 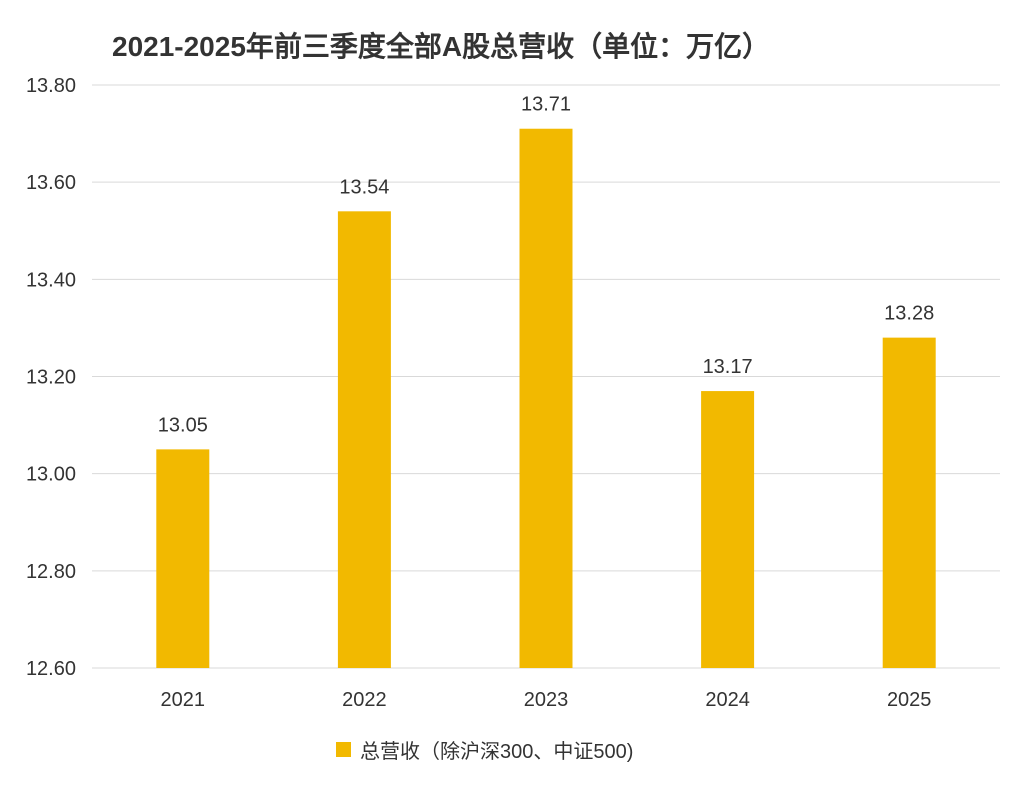 What do you see at coordinates (51, 669) in the screenshot?
I see `y-tick-label: 12.60` at bounding box center [51, 669].